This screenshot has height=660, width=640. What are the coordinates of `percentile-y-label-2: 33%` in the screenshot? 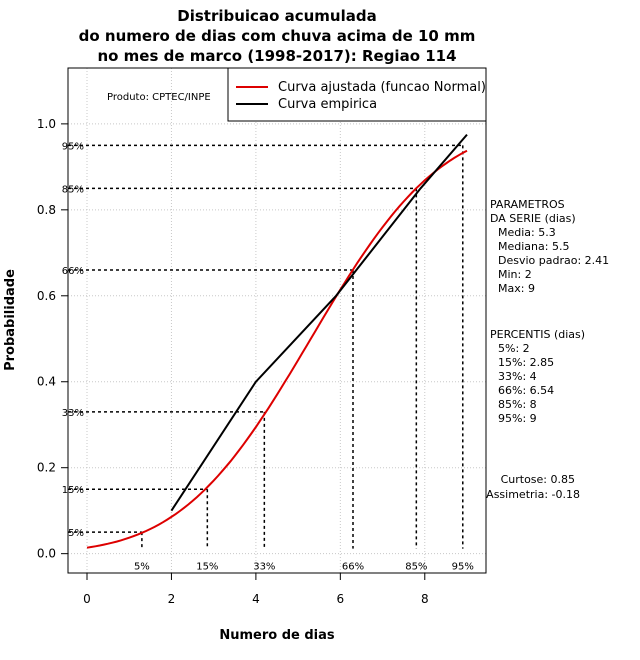 It's located at (73, 413).